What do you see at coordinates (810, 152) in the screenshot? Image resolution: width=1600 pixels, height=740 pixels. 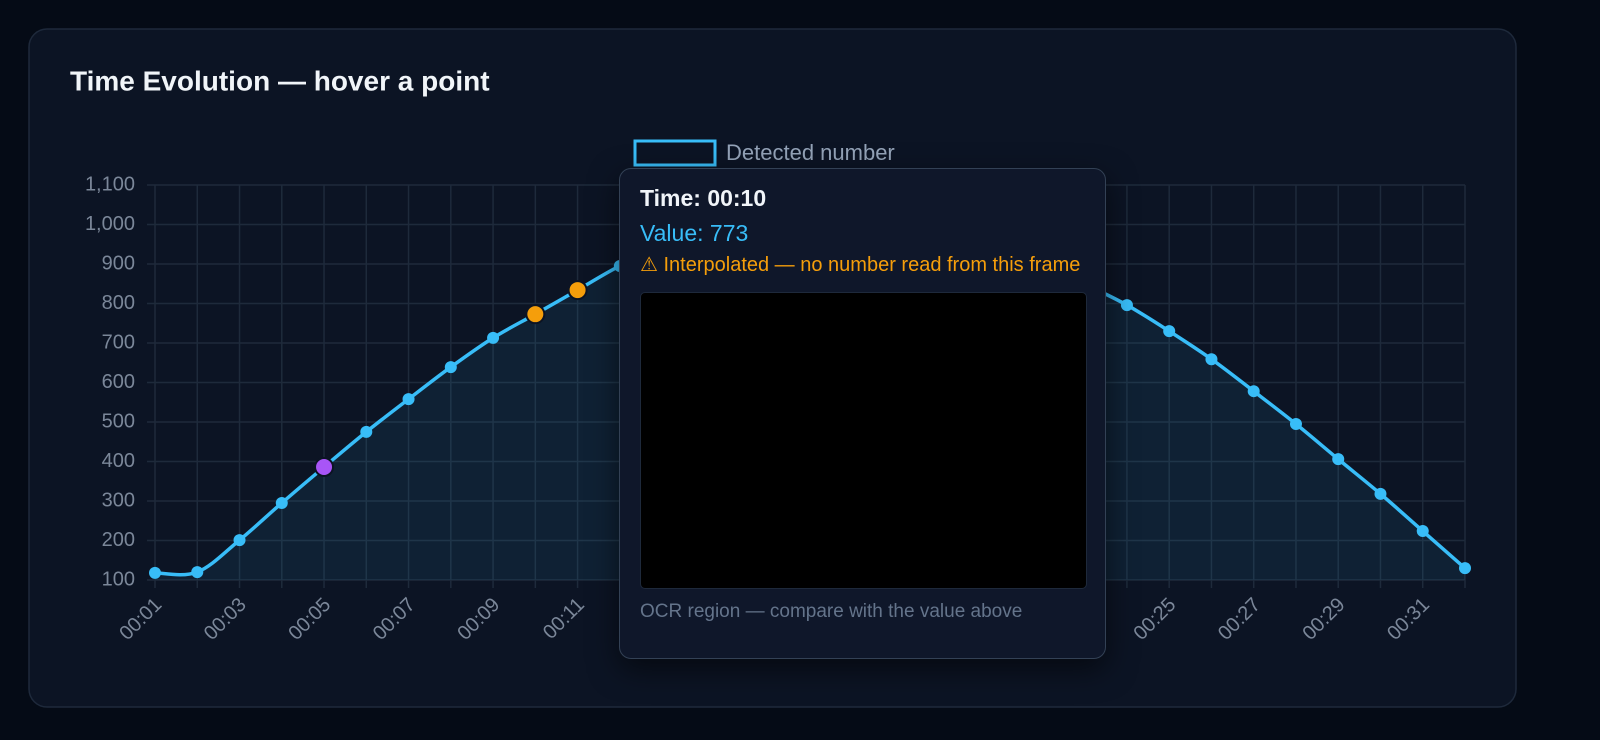 I see `legend-label: Detected number` at bounding box center [810, 152].